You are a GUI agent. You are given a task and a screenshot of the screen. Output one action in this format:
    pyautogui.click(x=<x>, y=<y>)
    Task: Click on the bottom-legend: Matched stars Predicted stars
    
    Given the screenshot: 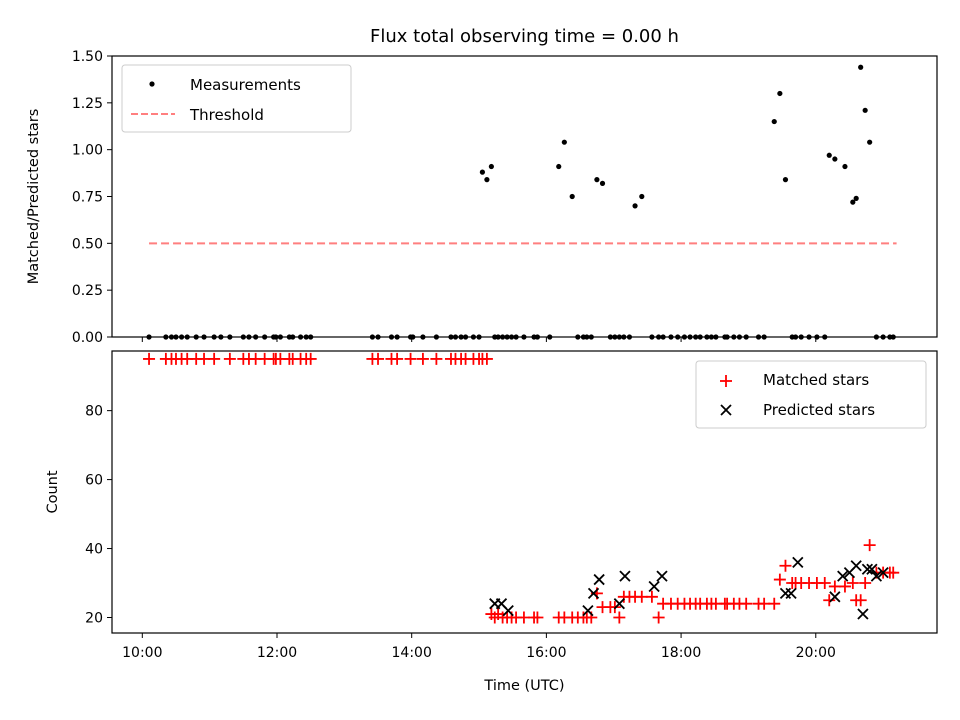 What is the action you would take?
    pyautogui.click(x=811, y=394)
    